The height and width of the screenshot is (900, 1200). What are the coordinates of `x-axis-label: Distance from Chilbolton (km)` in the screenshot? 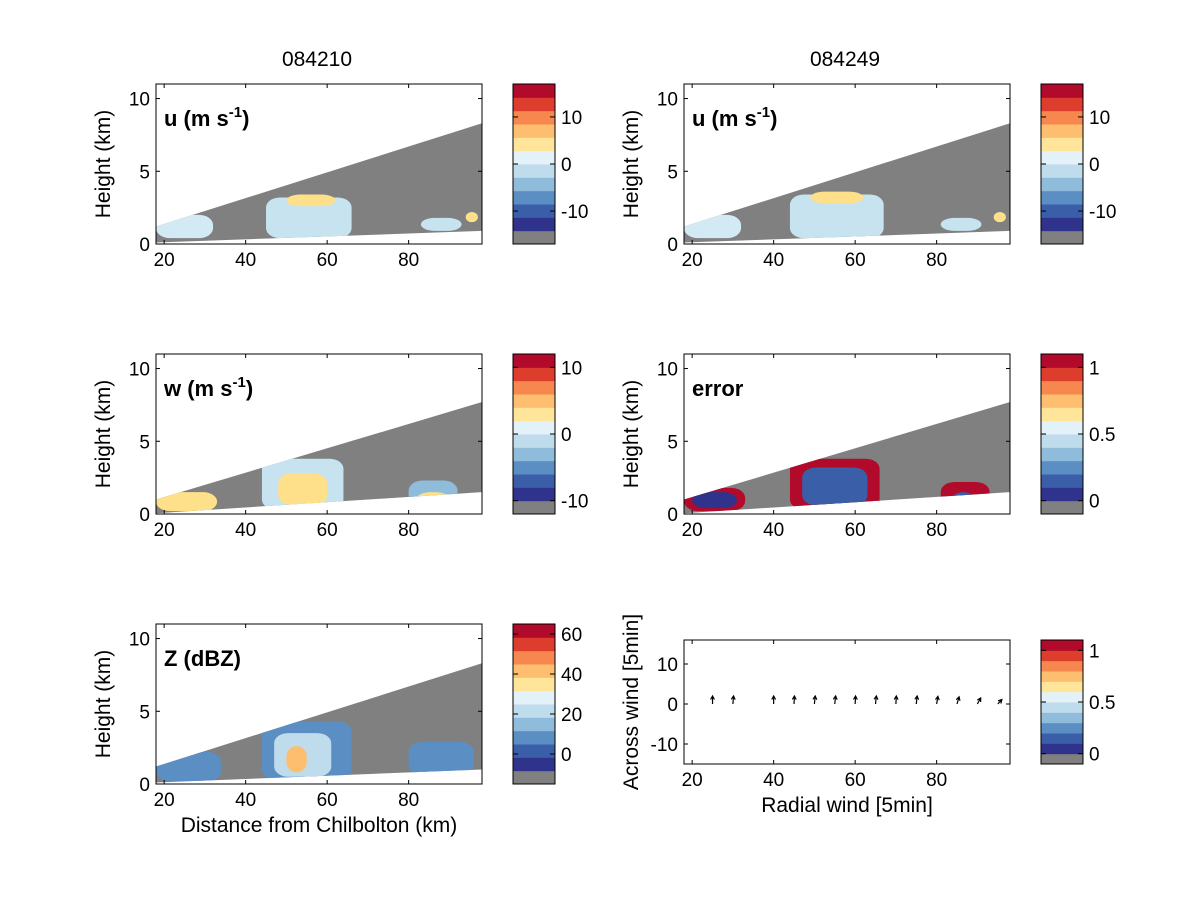 It's located at (319, 825).